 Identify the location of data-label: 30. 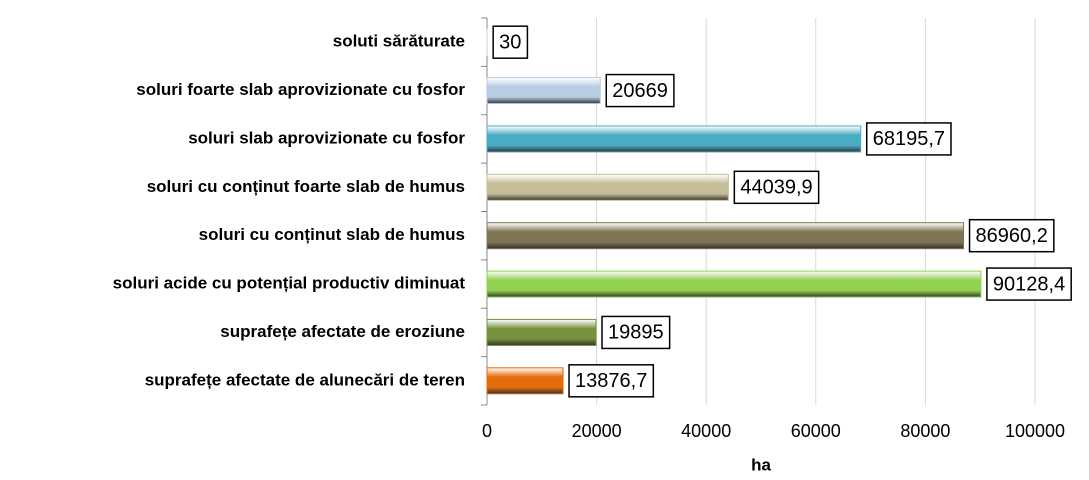
(510, 42).